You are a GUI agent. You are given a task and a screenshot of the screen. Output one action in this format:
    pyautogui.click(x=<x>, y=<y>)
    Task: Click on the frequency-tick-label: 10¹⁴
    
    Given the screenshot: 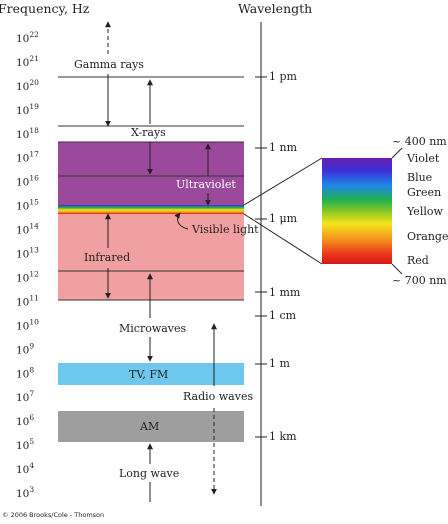 What is the action you would take?
    pyautogui.click(x=27, y=229)
    